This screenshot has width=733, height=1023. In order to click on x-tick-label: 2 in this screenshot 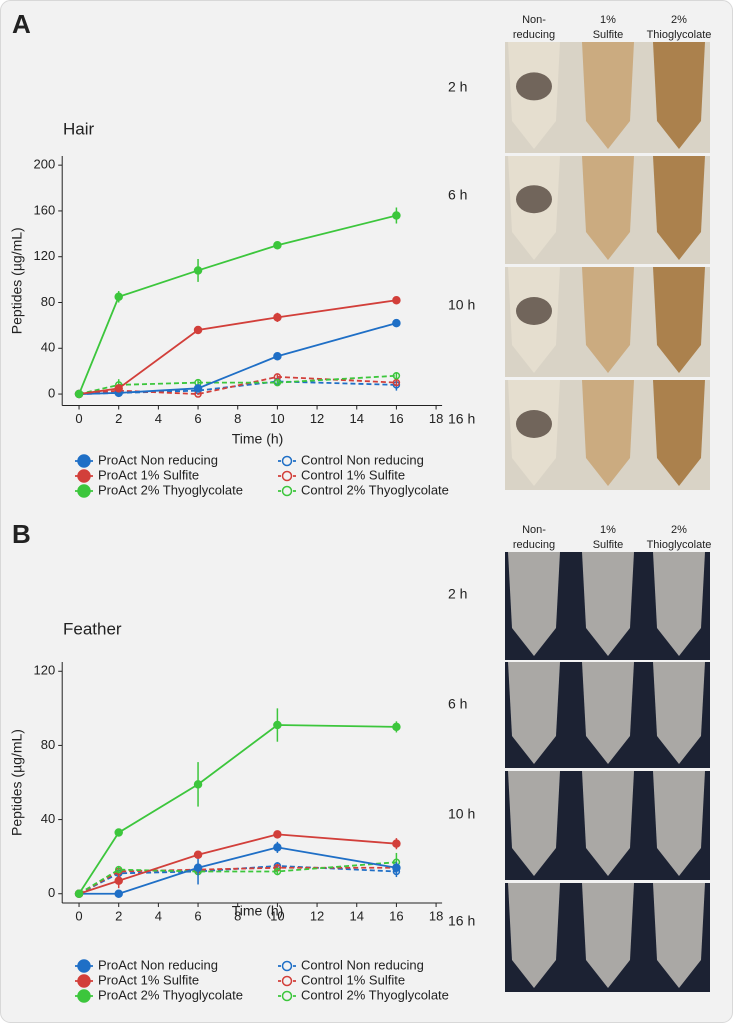, I will do `click(118, 915)`.